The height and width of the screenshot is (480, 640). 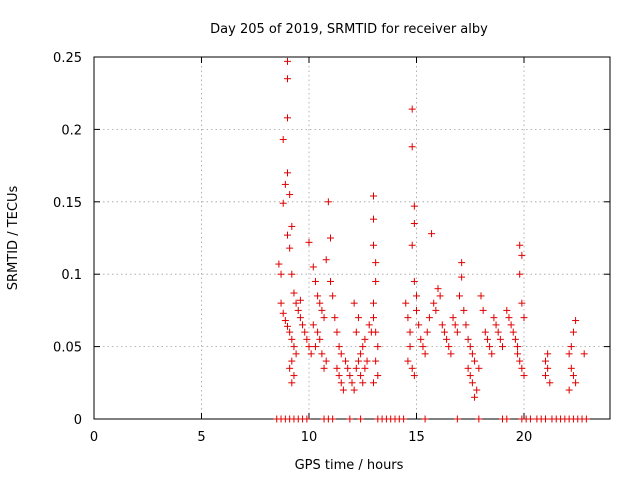 What do you see at coordinates (13, 238) in the screenshot?
I see `y-axis-label: SRMTID / TECUs` at bounding box center [13, 238].